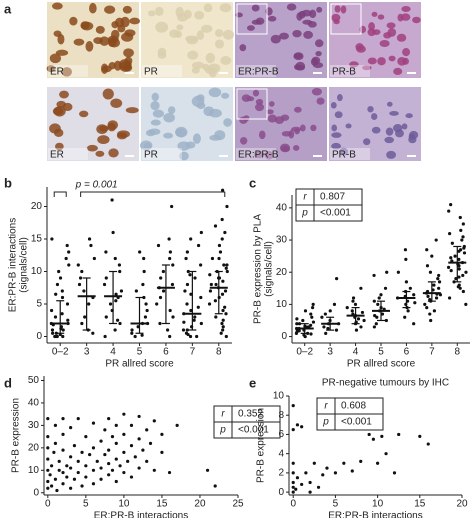  What do you see at coordinates (166, 352) in the screenshot?
I see `x-tick-label: 6` at bounding box center [166, 352].